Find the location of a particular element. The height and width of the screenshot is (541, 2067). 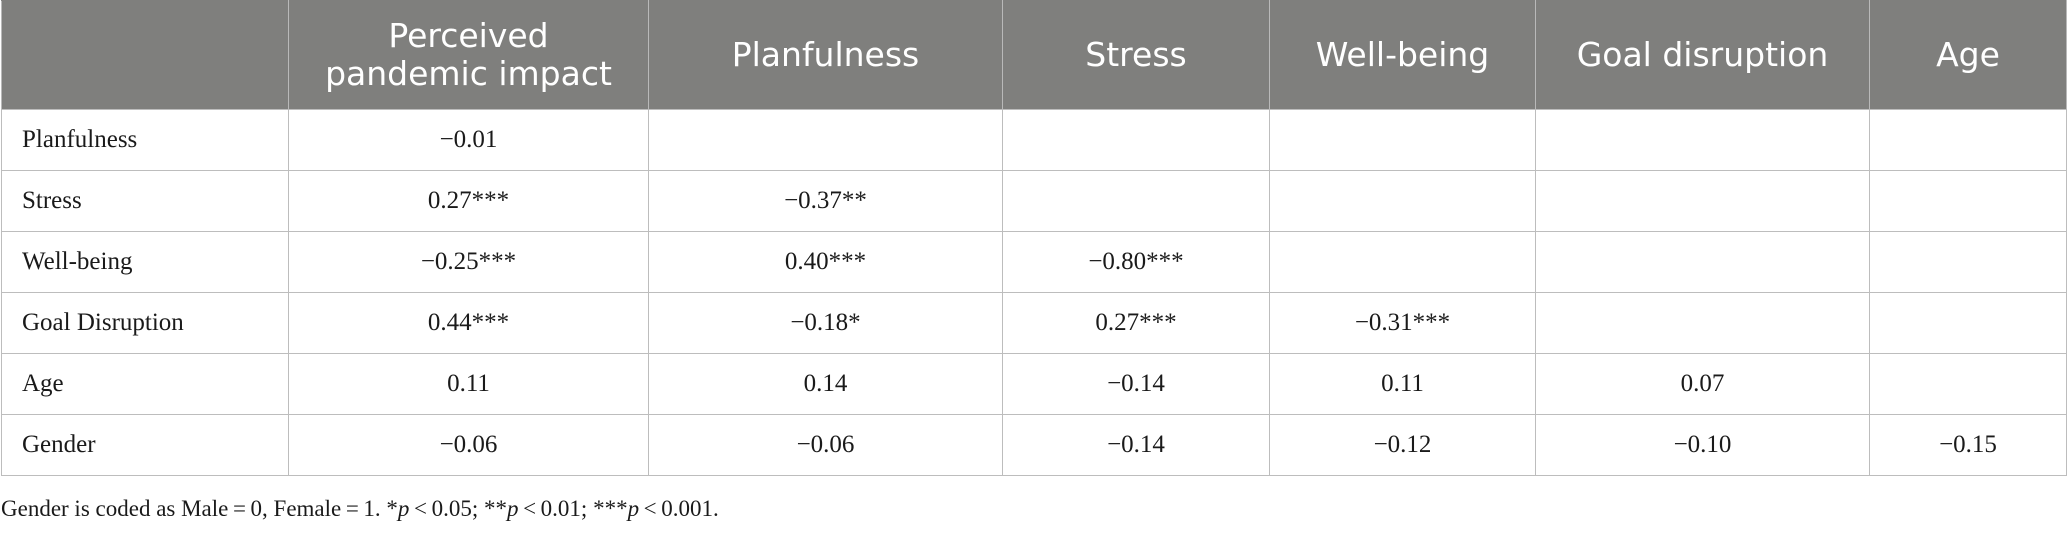

footnote-p-symbol-2: p is located at coordinates (513, 508).